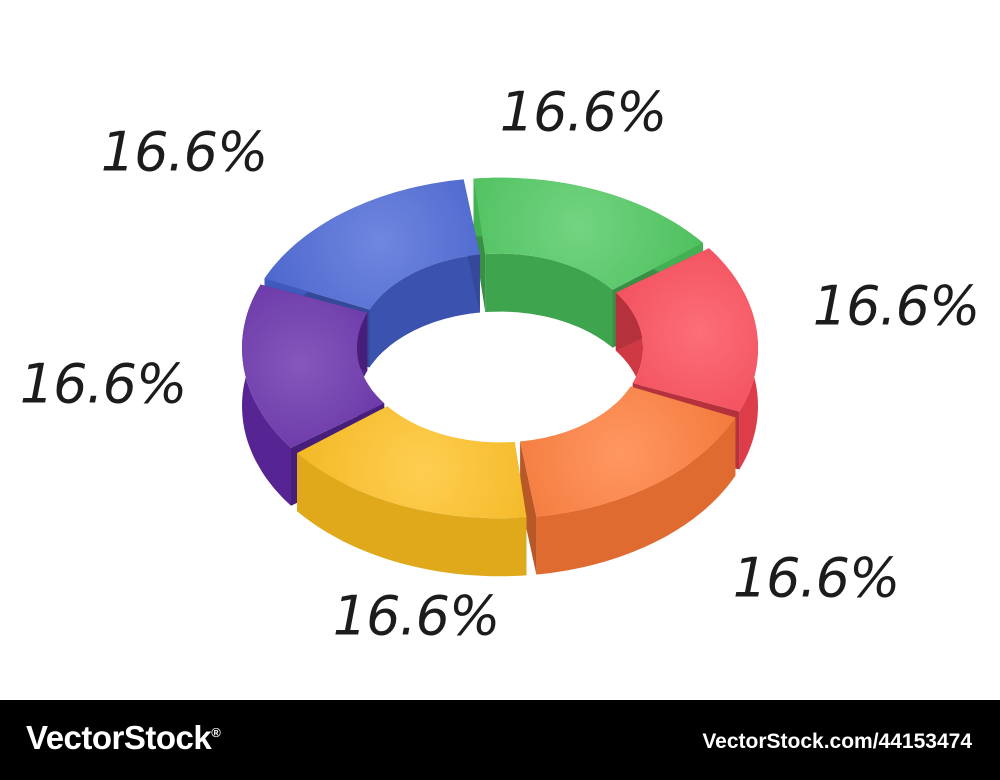 Image resolution: width=1000 pixels, height=780 pixels. Describe the element at coordinates (500, 740) in the screenshot. I see `footer-bar: VectorStock® VectorStock.com/44153474` at that location.